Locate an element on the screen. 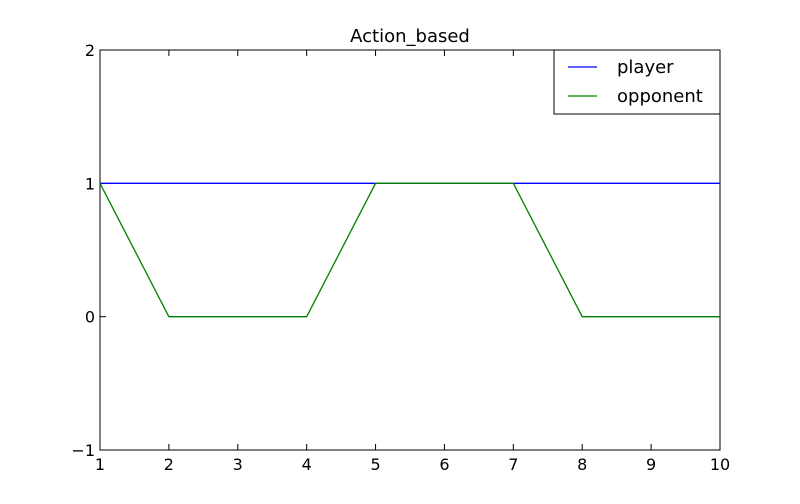 This screenshot has width=800, height=504. legend-box is located at coordinates (637, 82).